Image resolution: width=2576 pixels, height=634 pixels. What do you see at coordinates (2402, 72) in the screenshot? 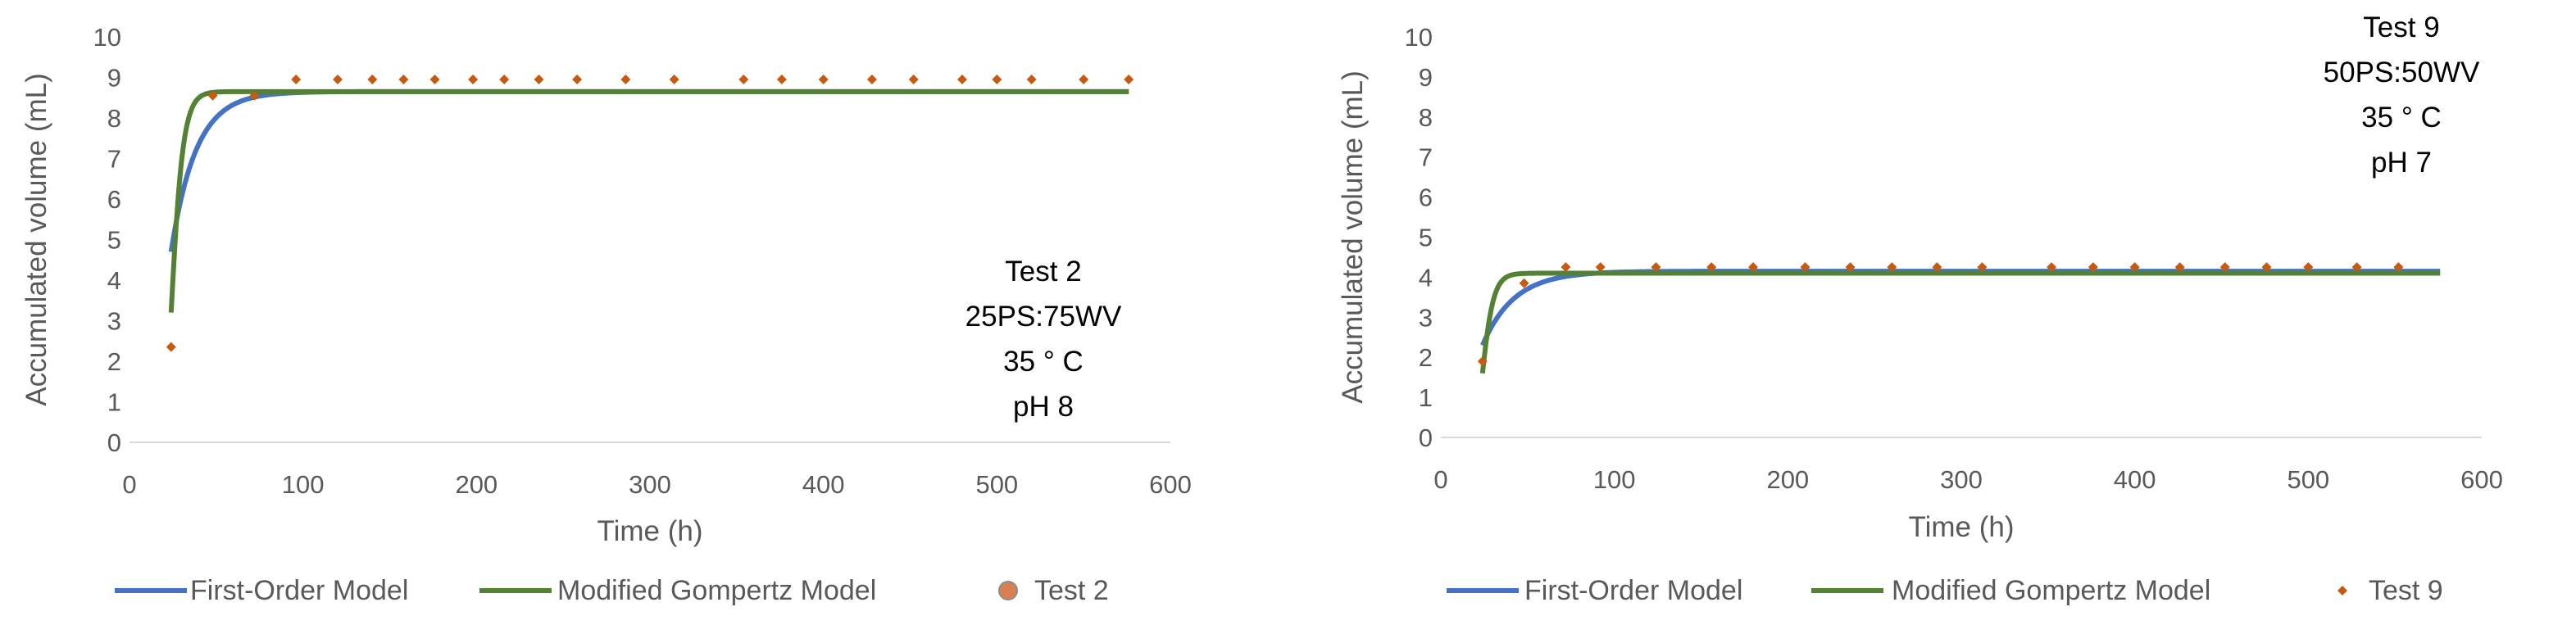
I see `annotation-line: 50PS:50WV` at bounding box center [2402, 72].